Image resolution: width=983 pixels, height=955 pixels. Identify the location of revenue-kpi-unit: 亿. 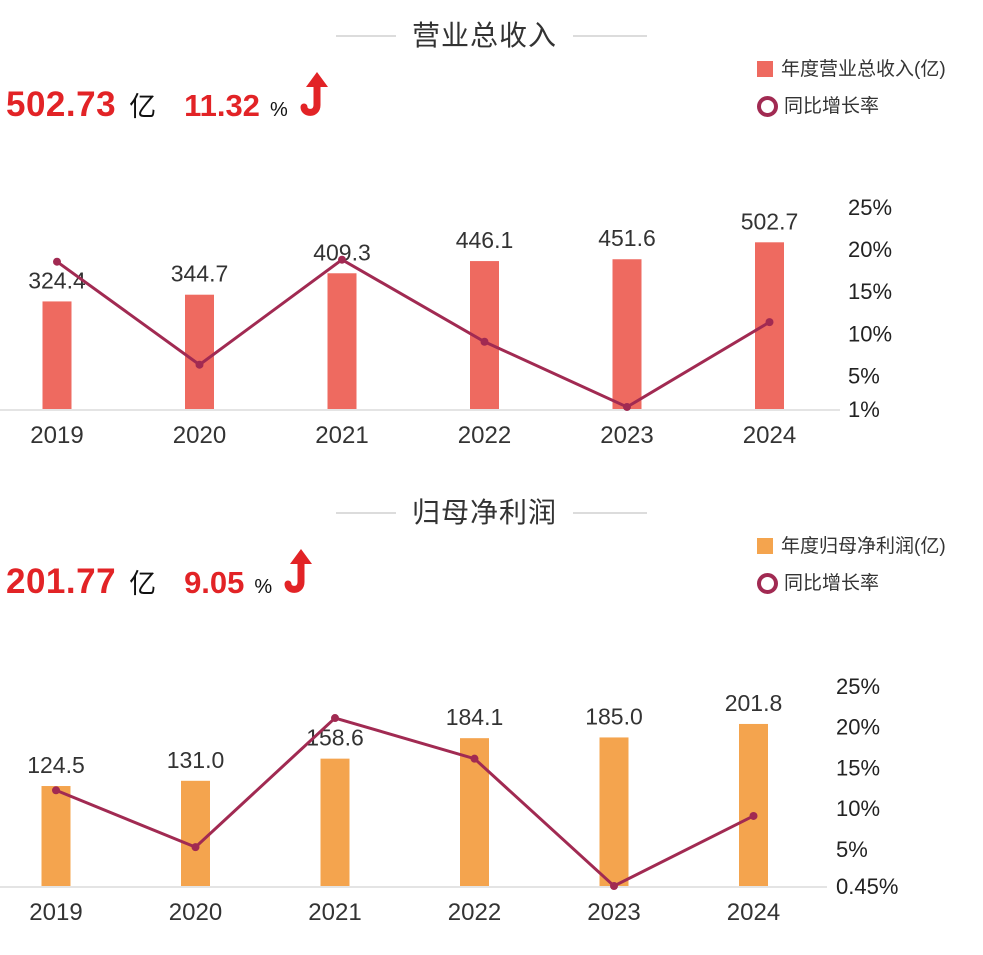
(143, 107).